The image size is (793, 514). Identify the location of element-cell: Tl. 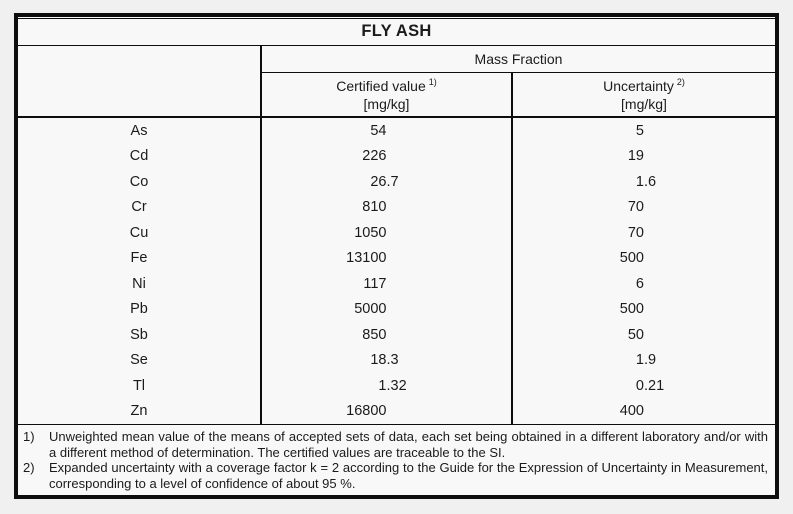
(140, 386).